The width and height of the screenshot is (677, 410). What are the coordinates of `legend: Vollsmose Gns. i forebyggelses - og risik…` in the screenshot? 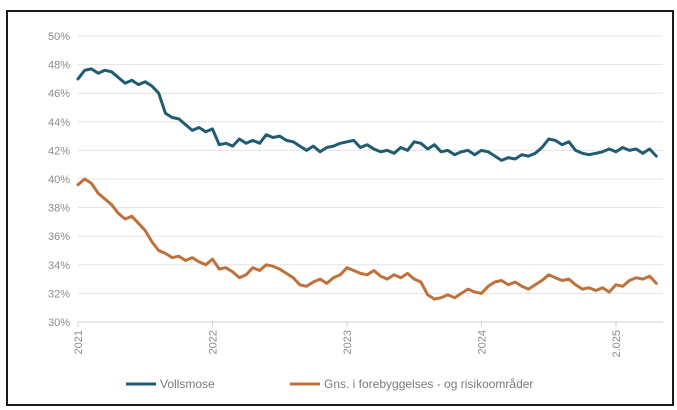 It's located at (329, 384).